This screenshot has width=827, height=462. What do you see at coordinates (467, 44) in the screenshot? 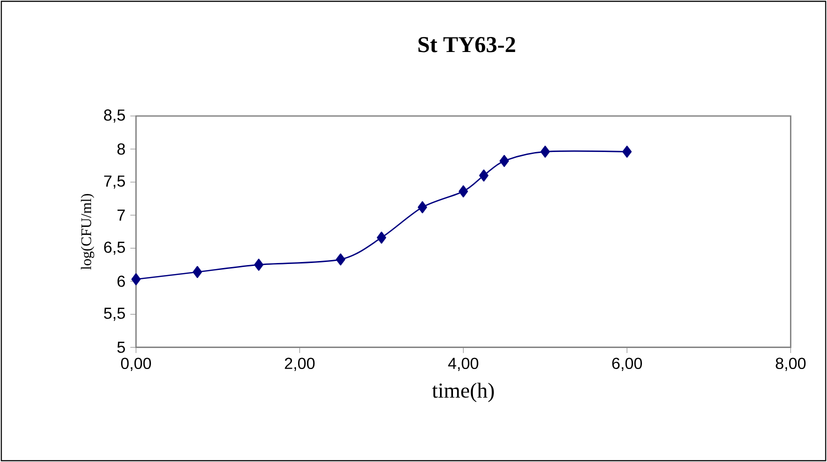
I see `chart-title: St TY63-2` at bounding box center [467, 44].